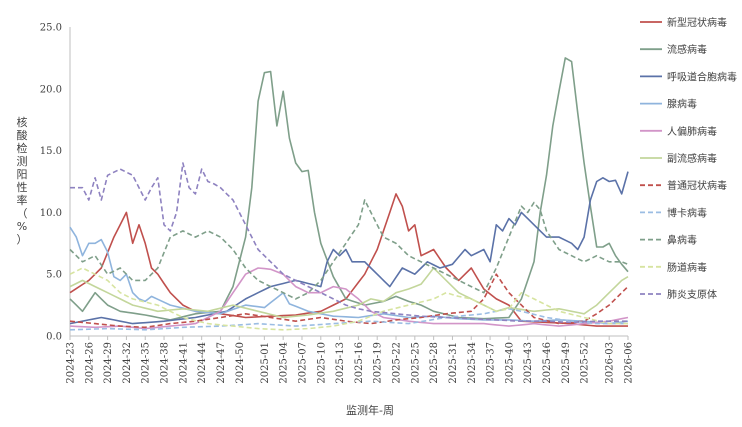 This screenshot has width=742, height=427. I want to click on legend-label-0: 新型冠状病毒, so click(697, 22).